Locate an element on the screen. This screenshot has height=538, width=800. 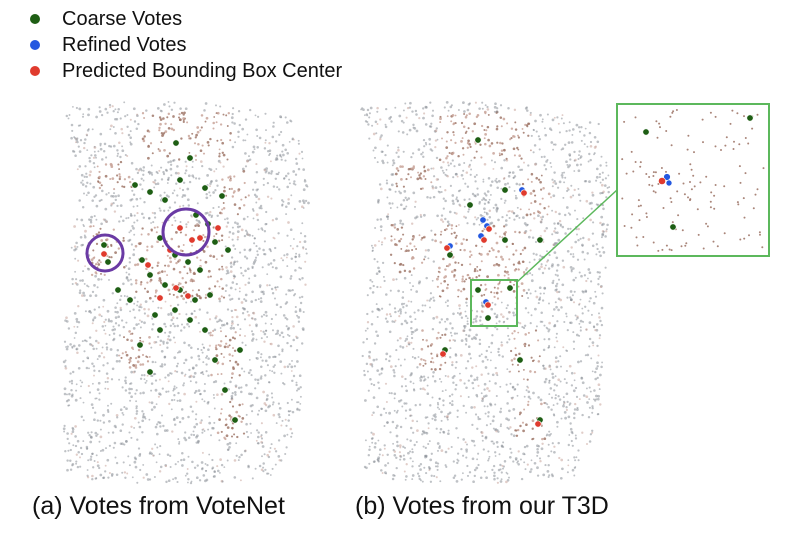
zoom-inset is located at coordinates (693, 180).